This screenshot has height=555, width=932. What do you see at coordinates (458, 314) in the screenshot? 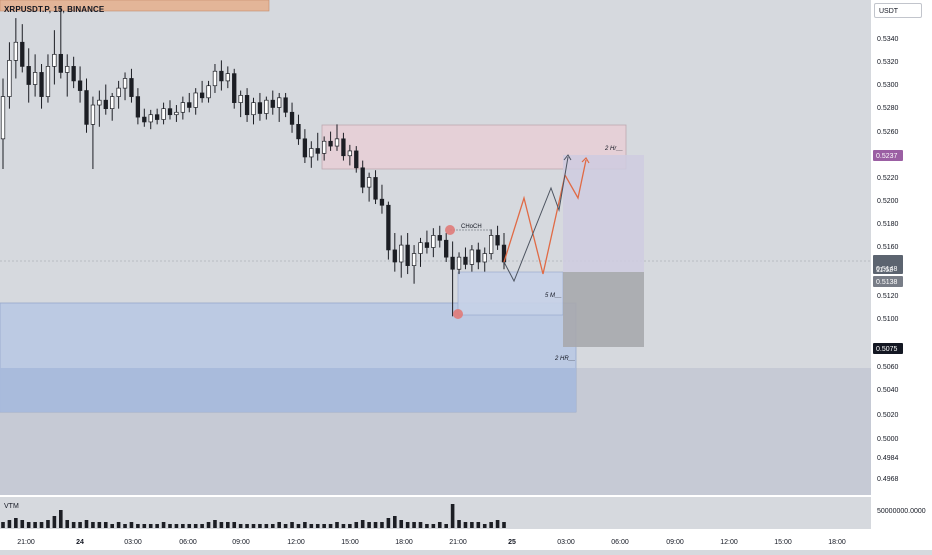
I see `swing-low-marker` at bounding box center [458, 314].